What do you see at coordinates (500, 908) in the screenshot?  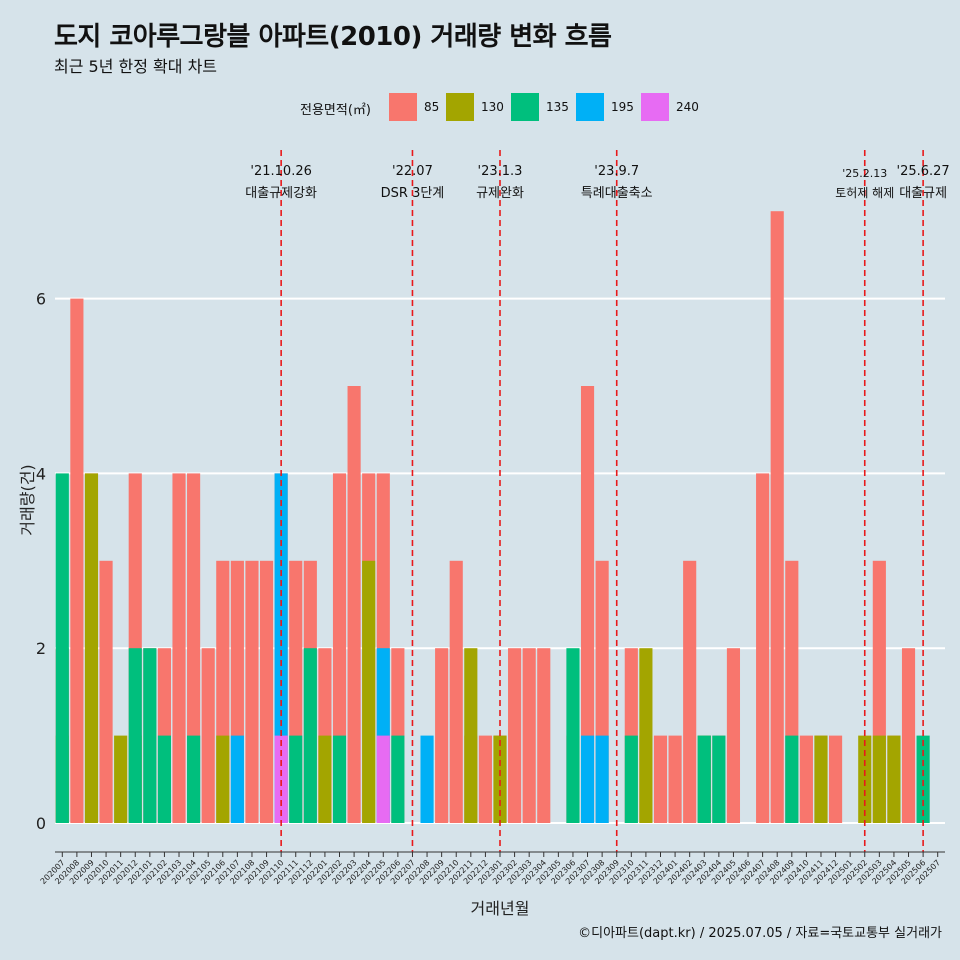 I see `x-axis-title: 거래년월` at bounding box center [500, 908].